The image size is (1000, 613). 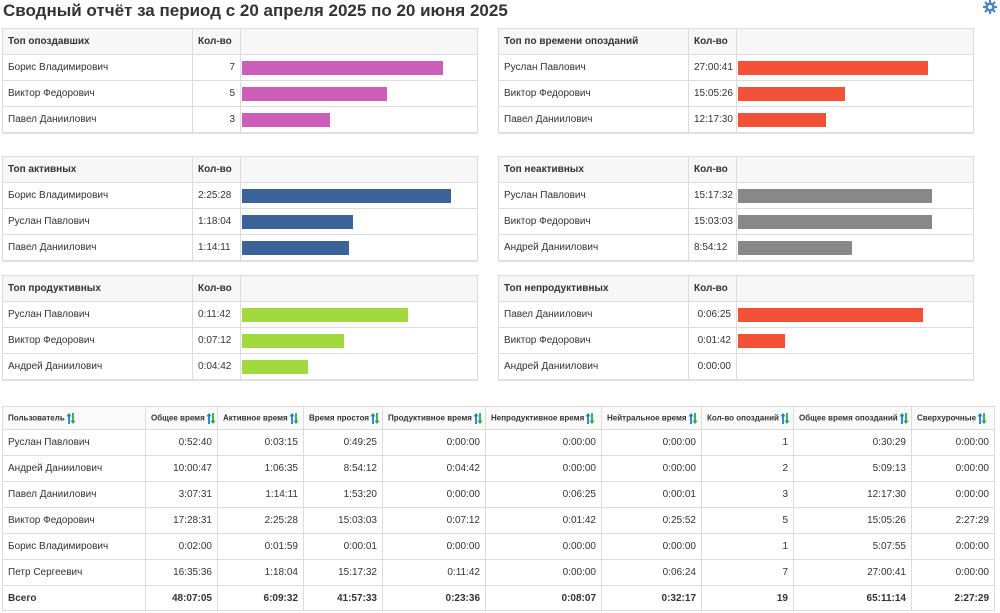 I want to click on column-header: Непродуктивное время, so click(x=543, y=418).